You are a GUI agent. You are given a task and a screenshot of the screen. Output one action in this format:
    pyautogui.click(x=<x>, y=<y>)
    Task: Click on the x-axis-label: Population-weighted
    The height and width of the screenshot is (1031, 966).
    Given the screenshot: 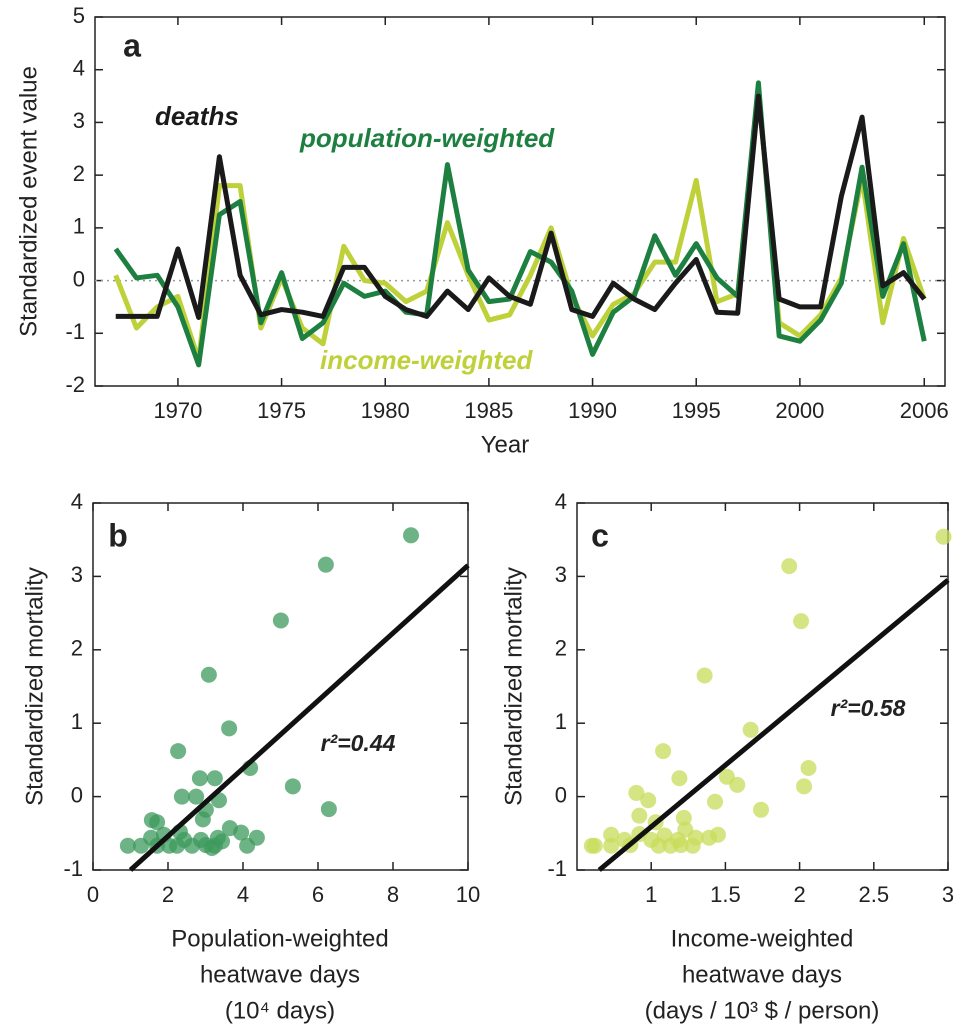 What is the action you would take?
    pyautogui.click(x=280, y=938)
    